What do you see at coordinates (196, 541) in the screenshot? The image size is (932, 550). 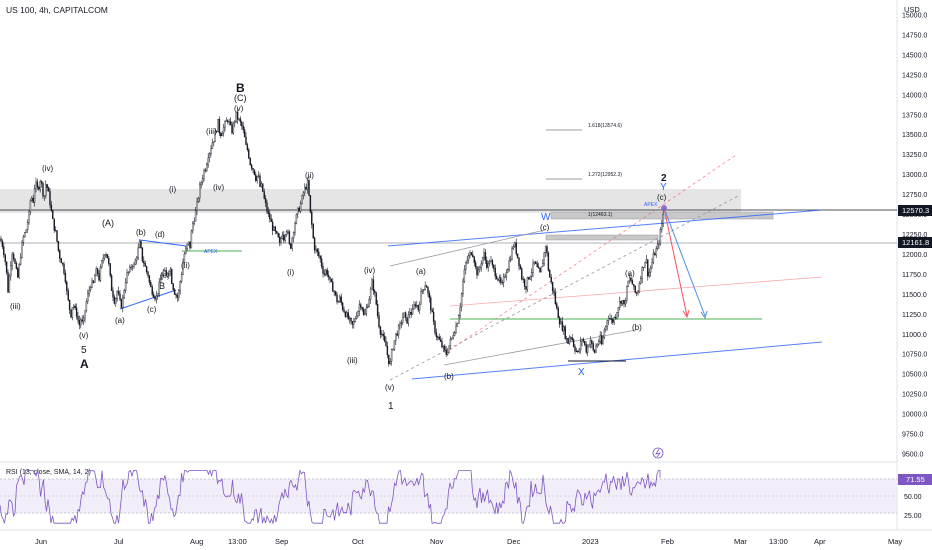 I see `time-tick-label: Aug` at bounding box center [196, 541].